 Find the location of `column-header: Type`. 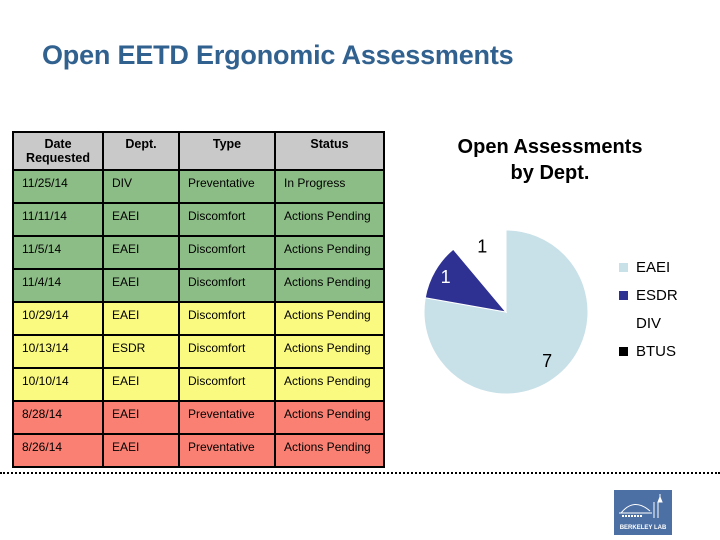

column-header: Type is located at coordinates (227, 151).